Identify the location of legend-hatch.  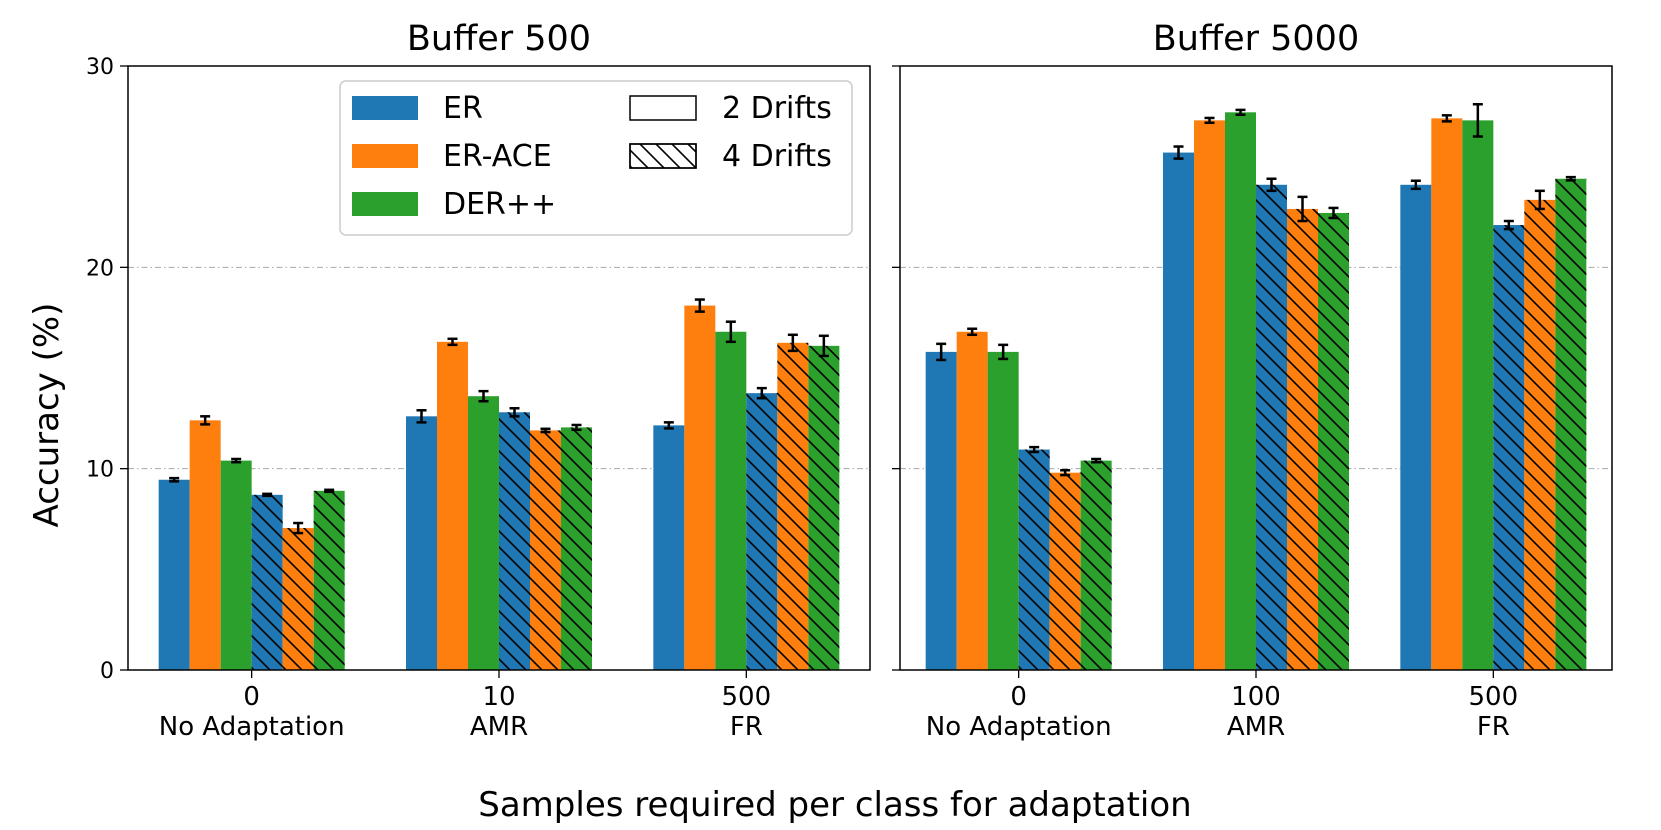
(663, 156).